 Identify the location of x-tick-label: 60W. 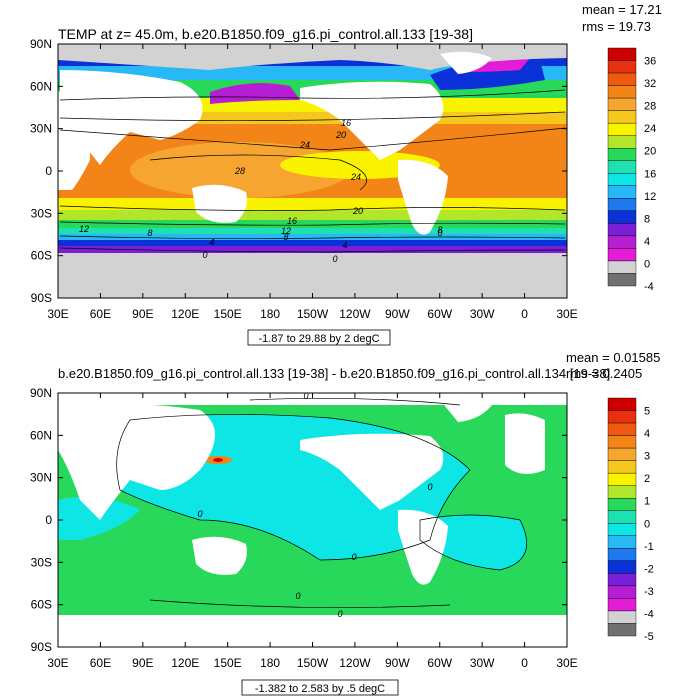
(439, 663).